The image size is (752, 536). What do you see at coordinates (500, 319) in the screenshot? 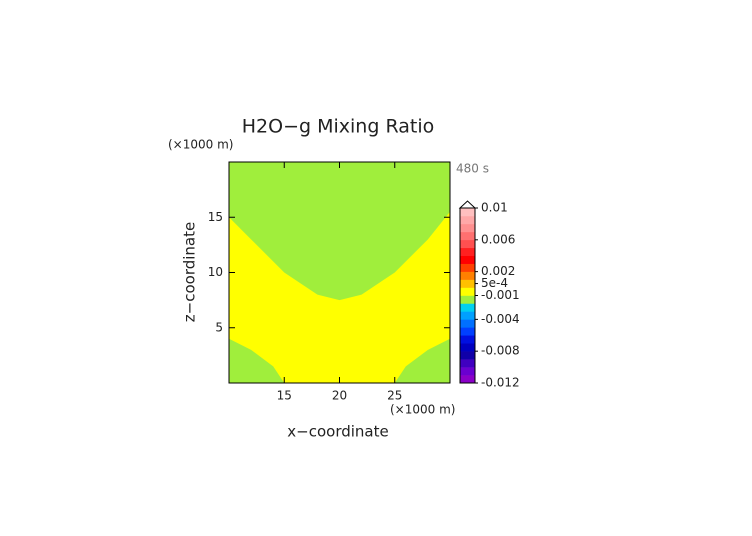
I see `colorbar-label: -0.004` at bounding box center [500, 319].